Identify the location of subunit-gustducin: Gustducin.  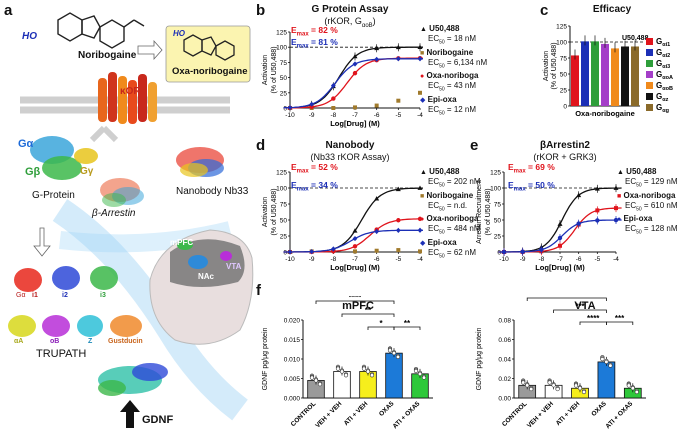
(125, 341).